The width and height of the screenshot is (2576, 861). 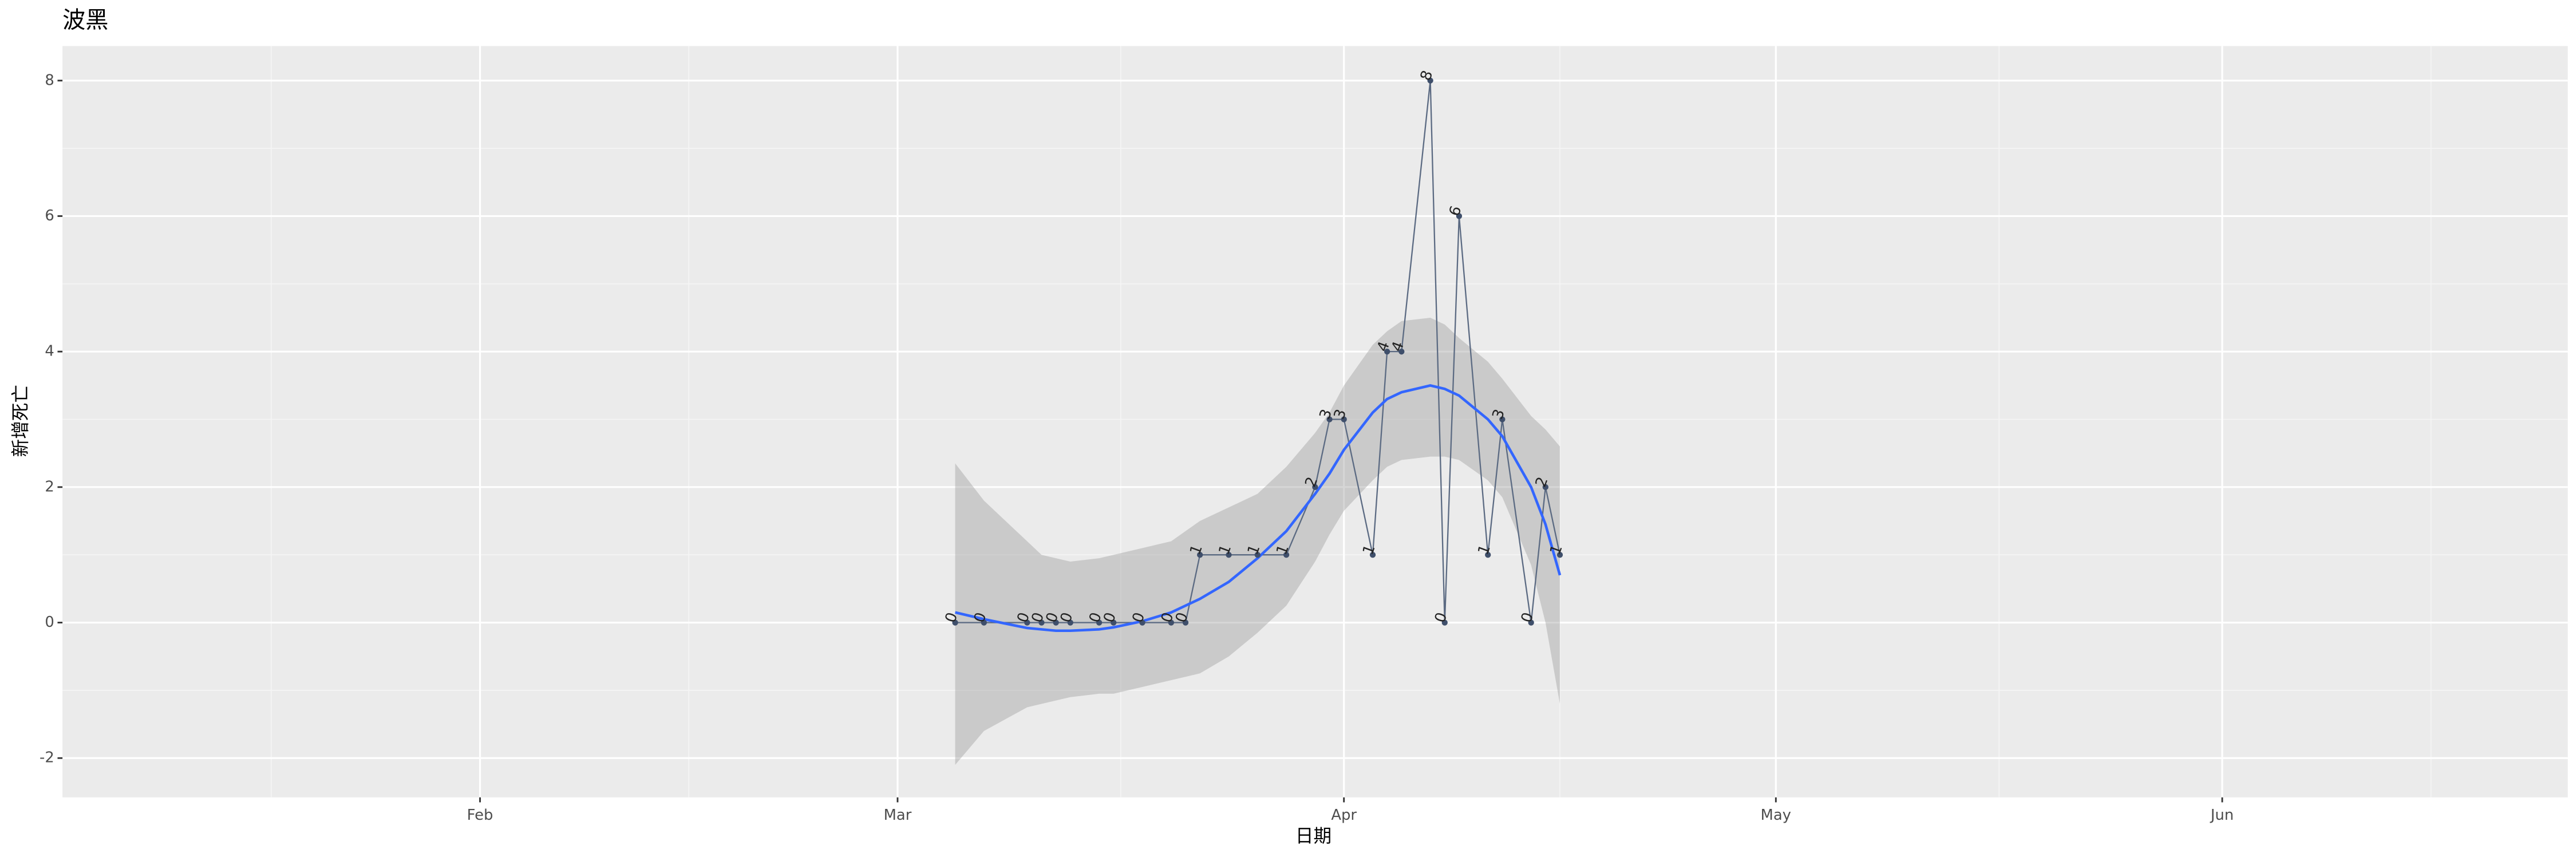 What do you see at coordinates (1313, 836) in the screenshot?
I see `x-axis-label: 日期` at bounding box center [1313, 836].